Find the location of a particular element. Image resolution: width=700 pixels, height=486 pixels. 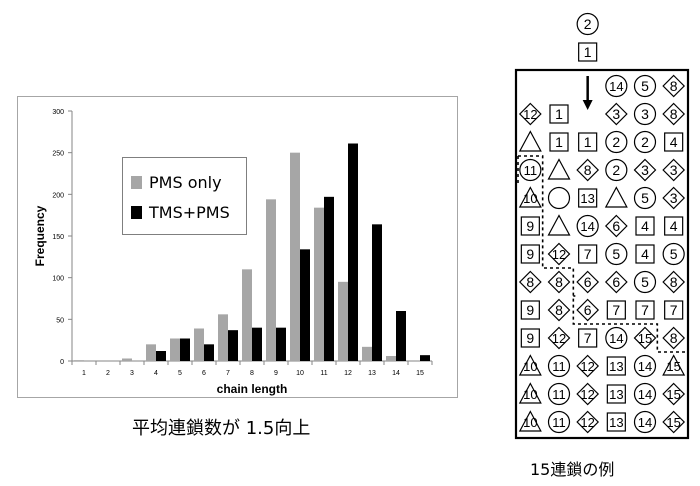

piece-number: 3 is located at coordinates (674, 198).